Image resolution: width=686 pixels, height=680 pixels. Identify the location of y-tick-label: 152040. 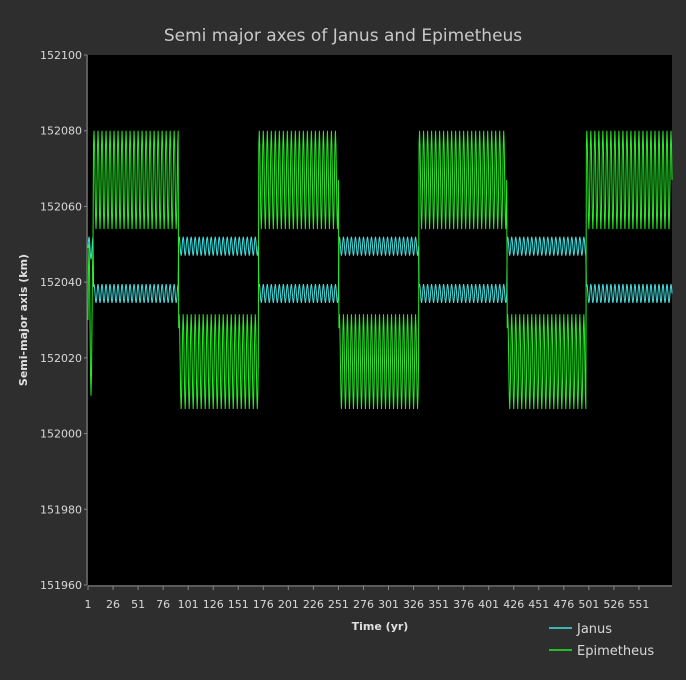
(61, 282).